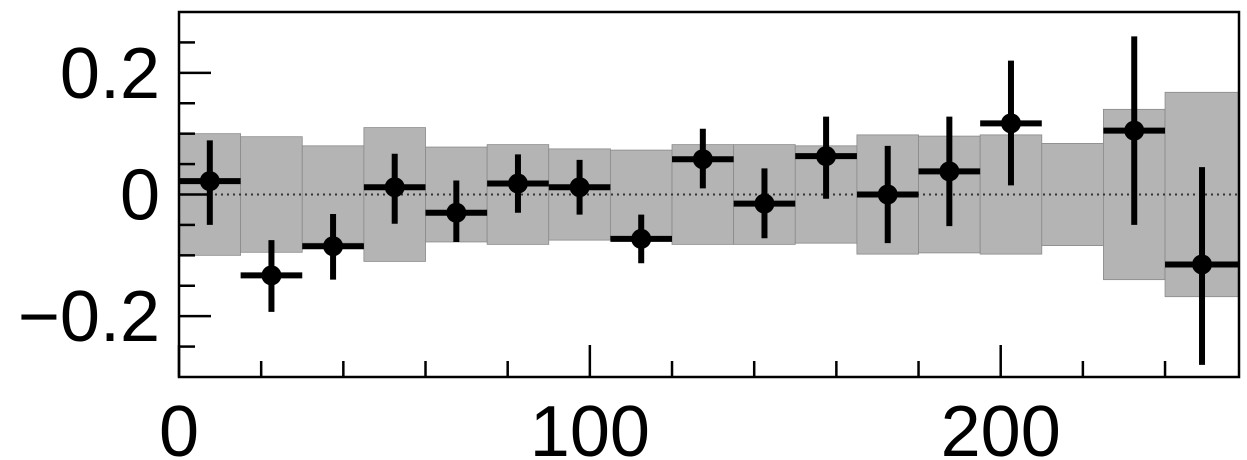  Describe the element at coordinates (110, 74) in the screenshot. I see `y-tick-label: 0.2` at that location.